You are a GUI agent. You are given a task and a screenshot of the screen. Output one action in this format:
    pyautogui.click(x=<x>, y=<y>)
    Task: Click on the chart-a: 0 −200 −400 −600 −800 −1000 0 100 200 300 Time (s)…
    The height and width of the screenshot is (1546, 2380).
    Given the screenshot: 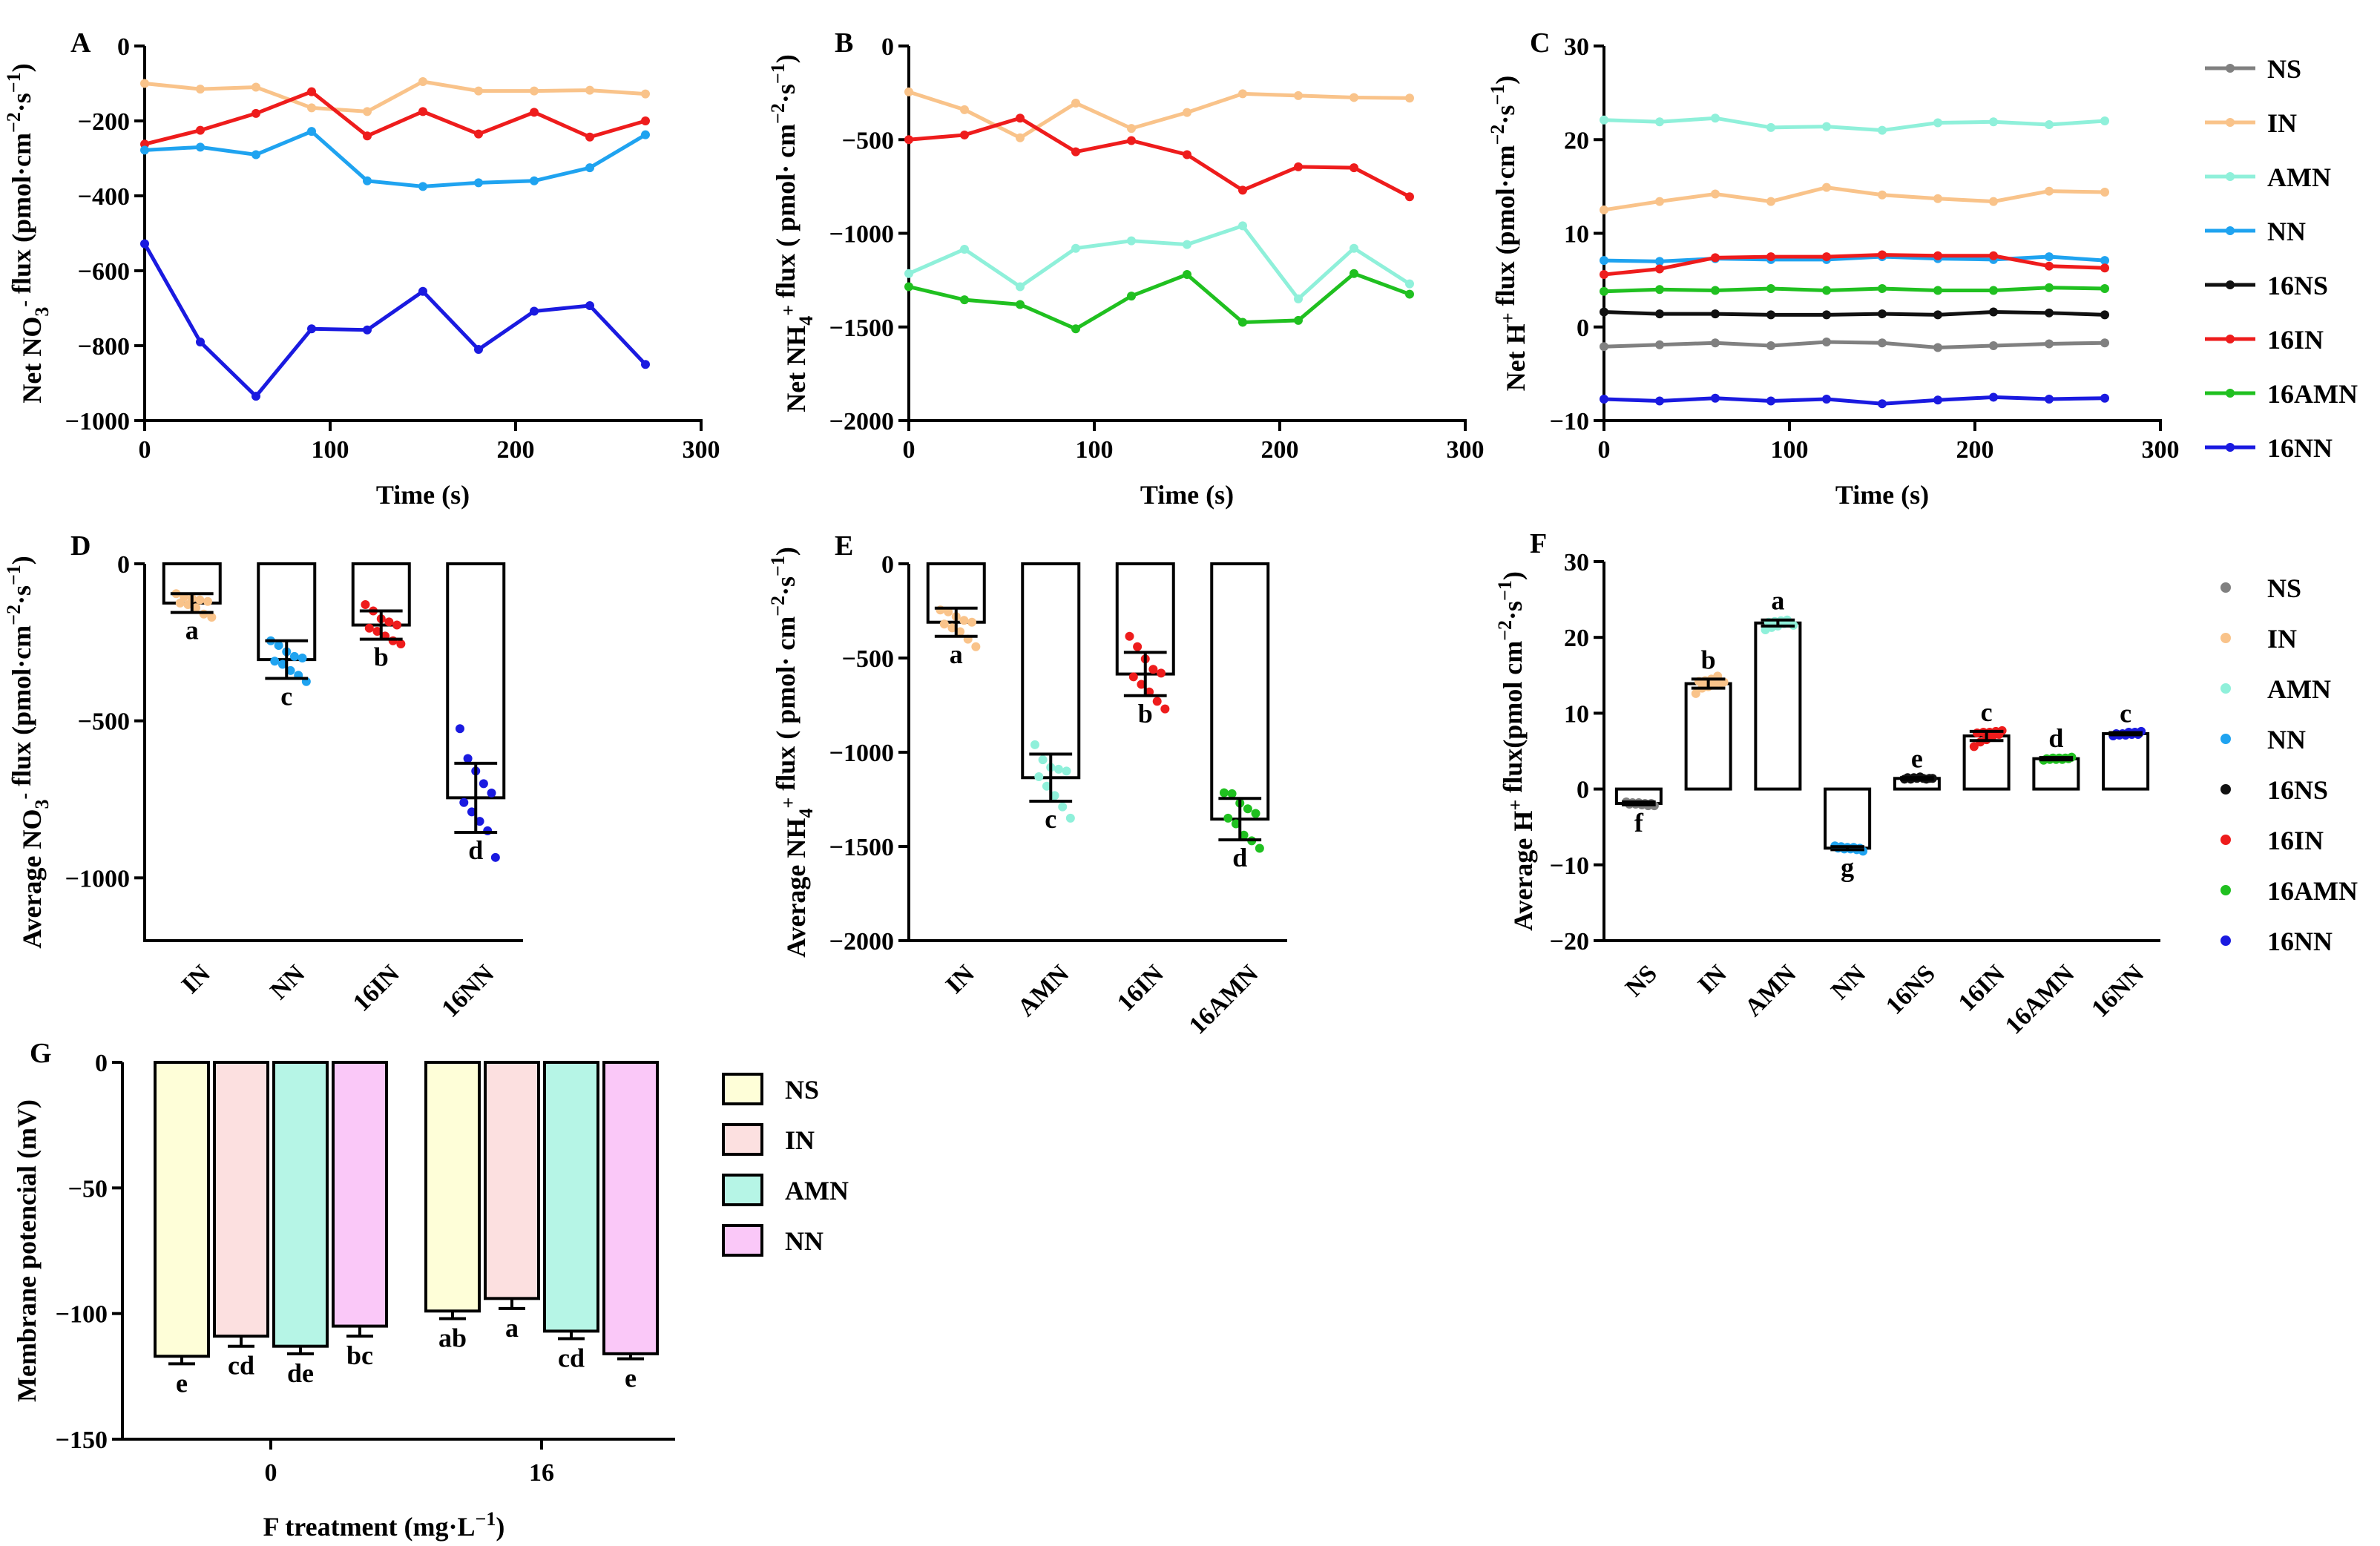 What is the action you would take?
    pyautogui.click(x=362, y=269)
    